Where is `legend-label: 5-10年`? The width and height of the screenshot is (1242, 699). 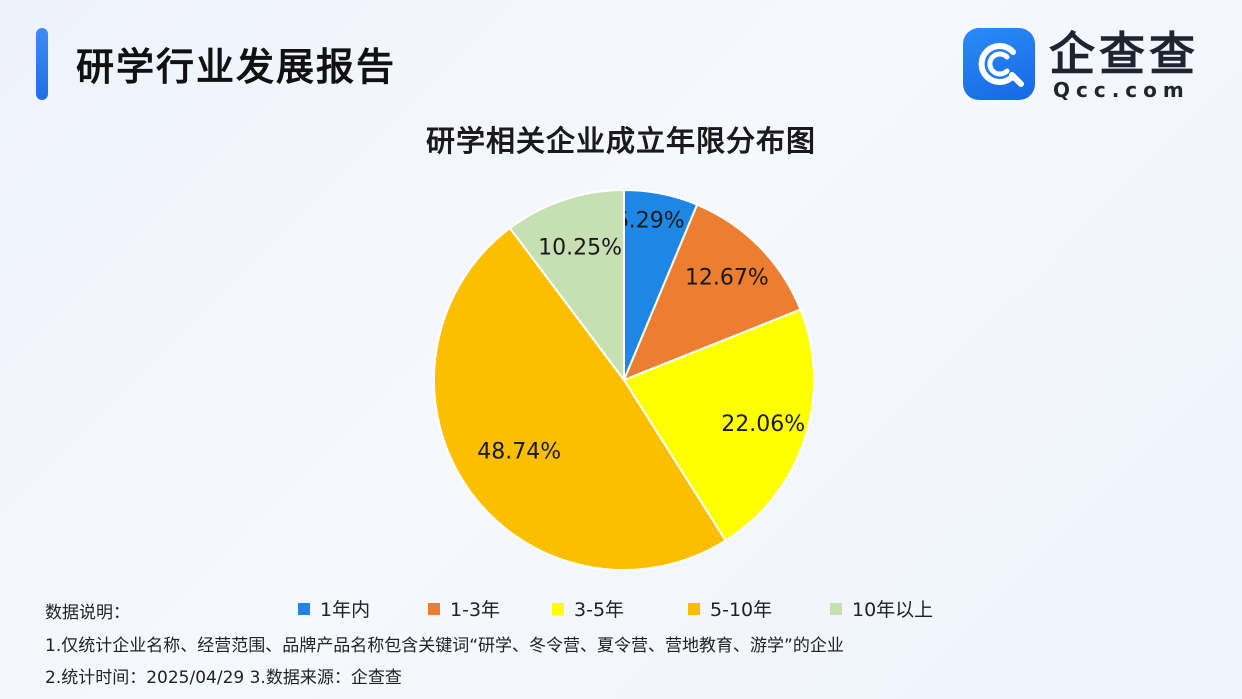
legend-label: 5-10年 is located at coordinates (741, 610).